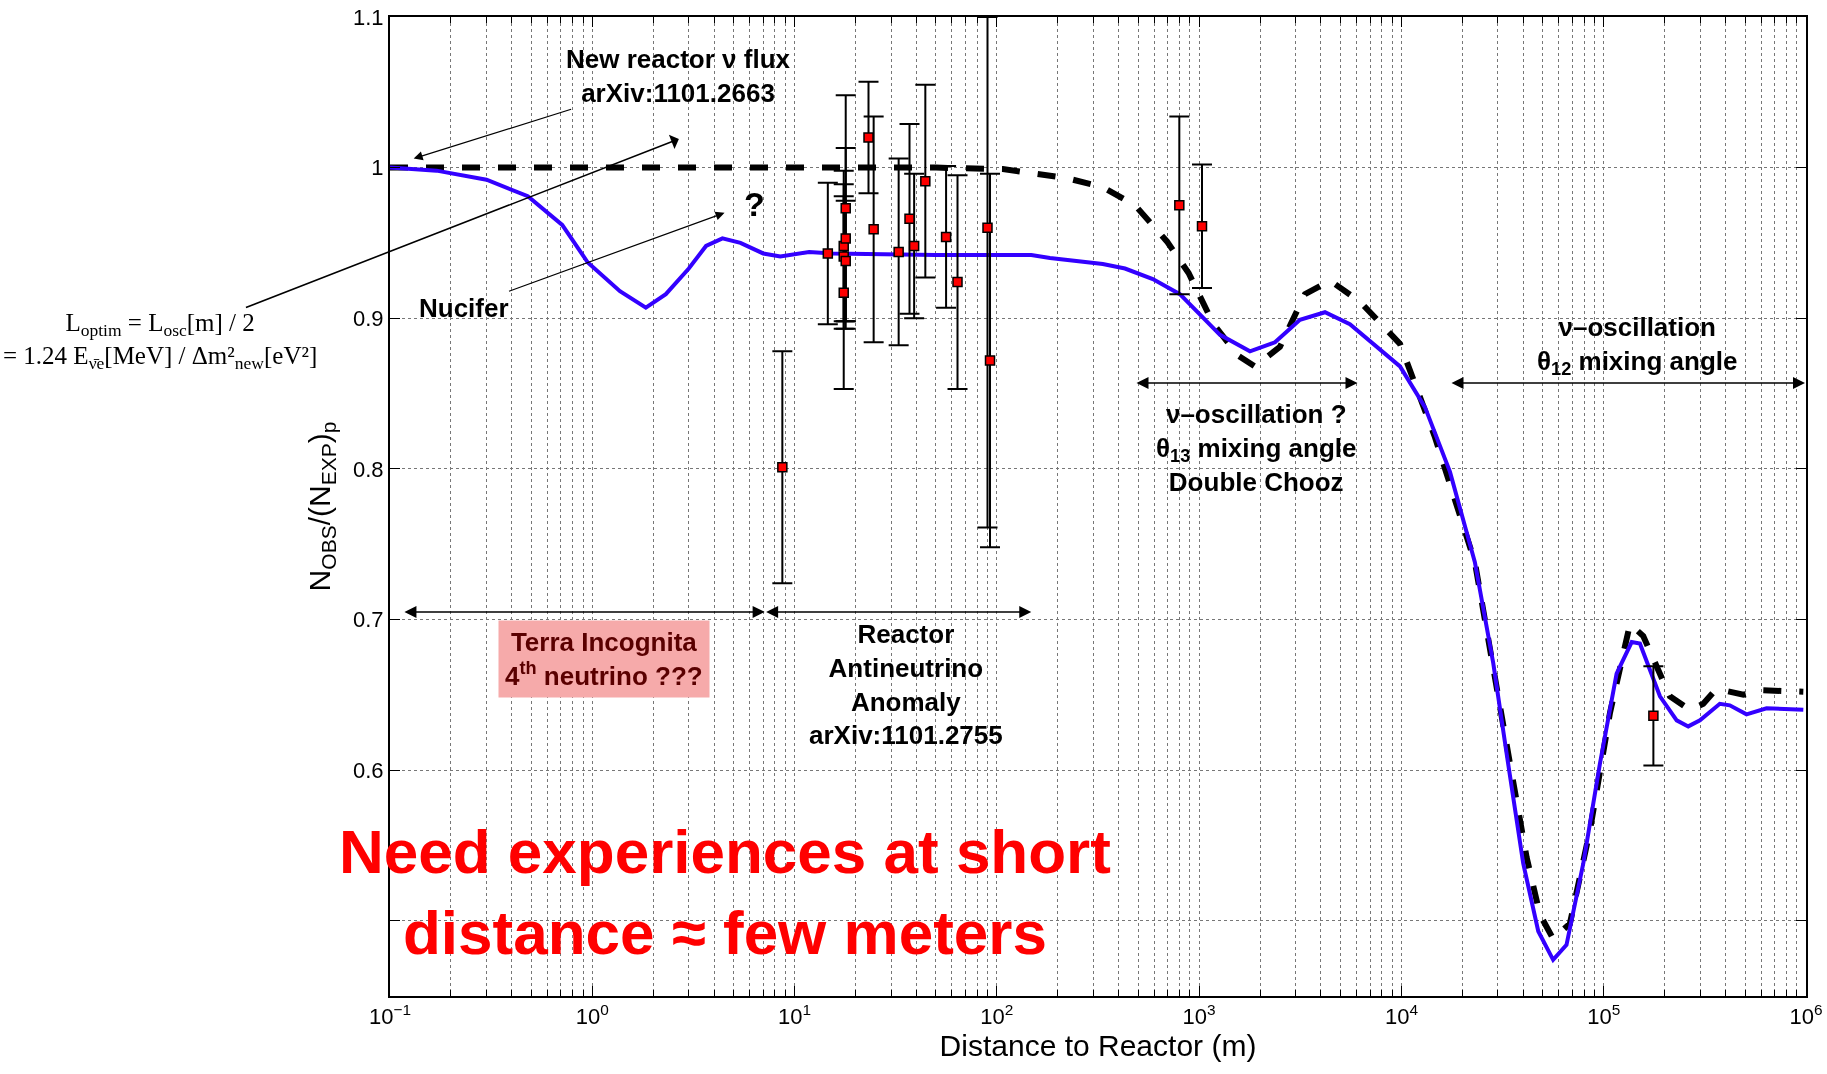 The width and height of the screenshot is (1827, 1074). I want to click on x-tick-label: 10$^{4}$, so click(1401, 1015).